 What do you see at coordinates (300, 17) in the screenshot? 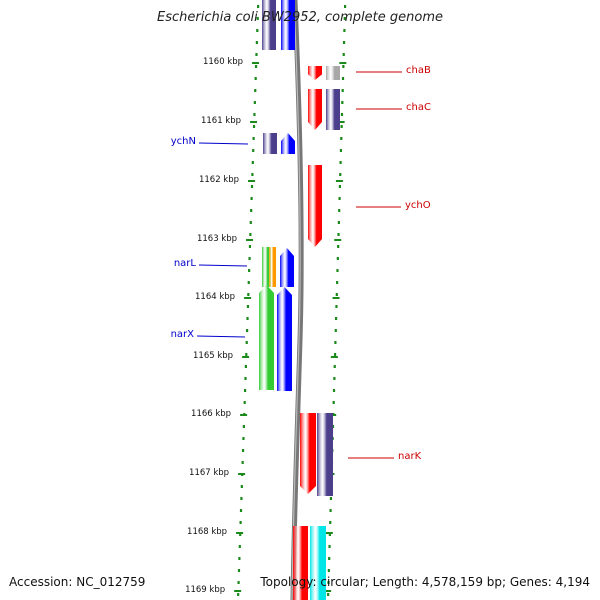
I see `genome-title: Escherichia coli BW2952, complete genome` at bounding box center [300, 17].